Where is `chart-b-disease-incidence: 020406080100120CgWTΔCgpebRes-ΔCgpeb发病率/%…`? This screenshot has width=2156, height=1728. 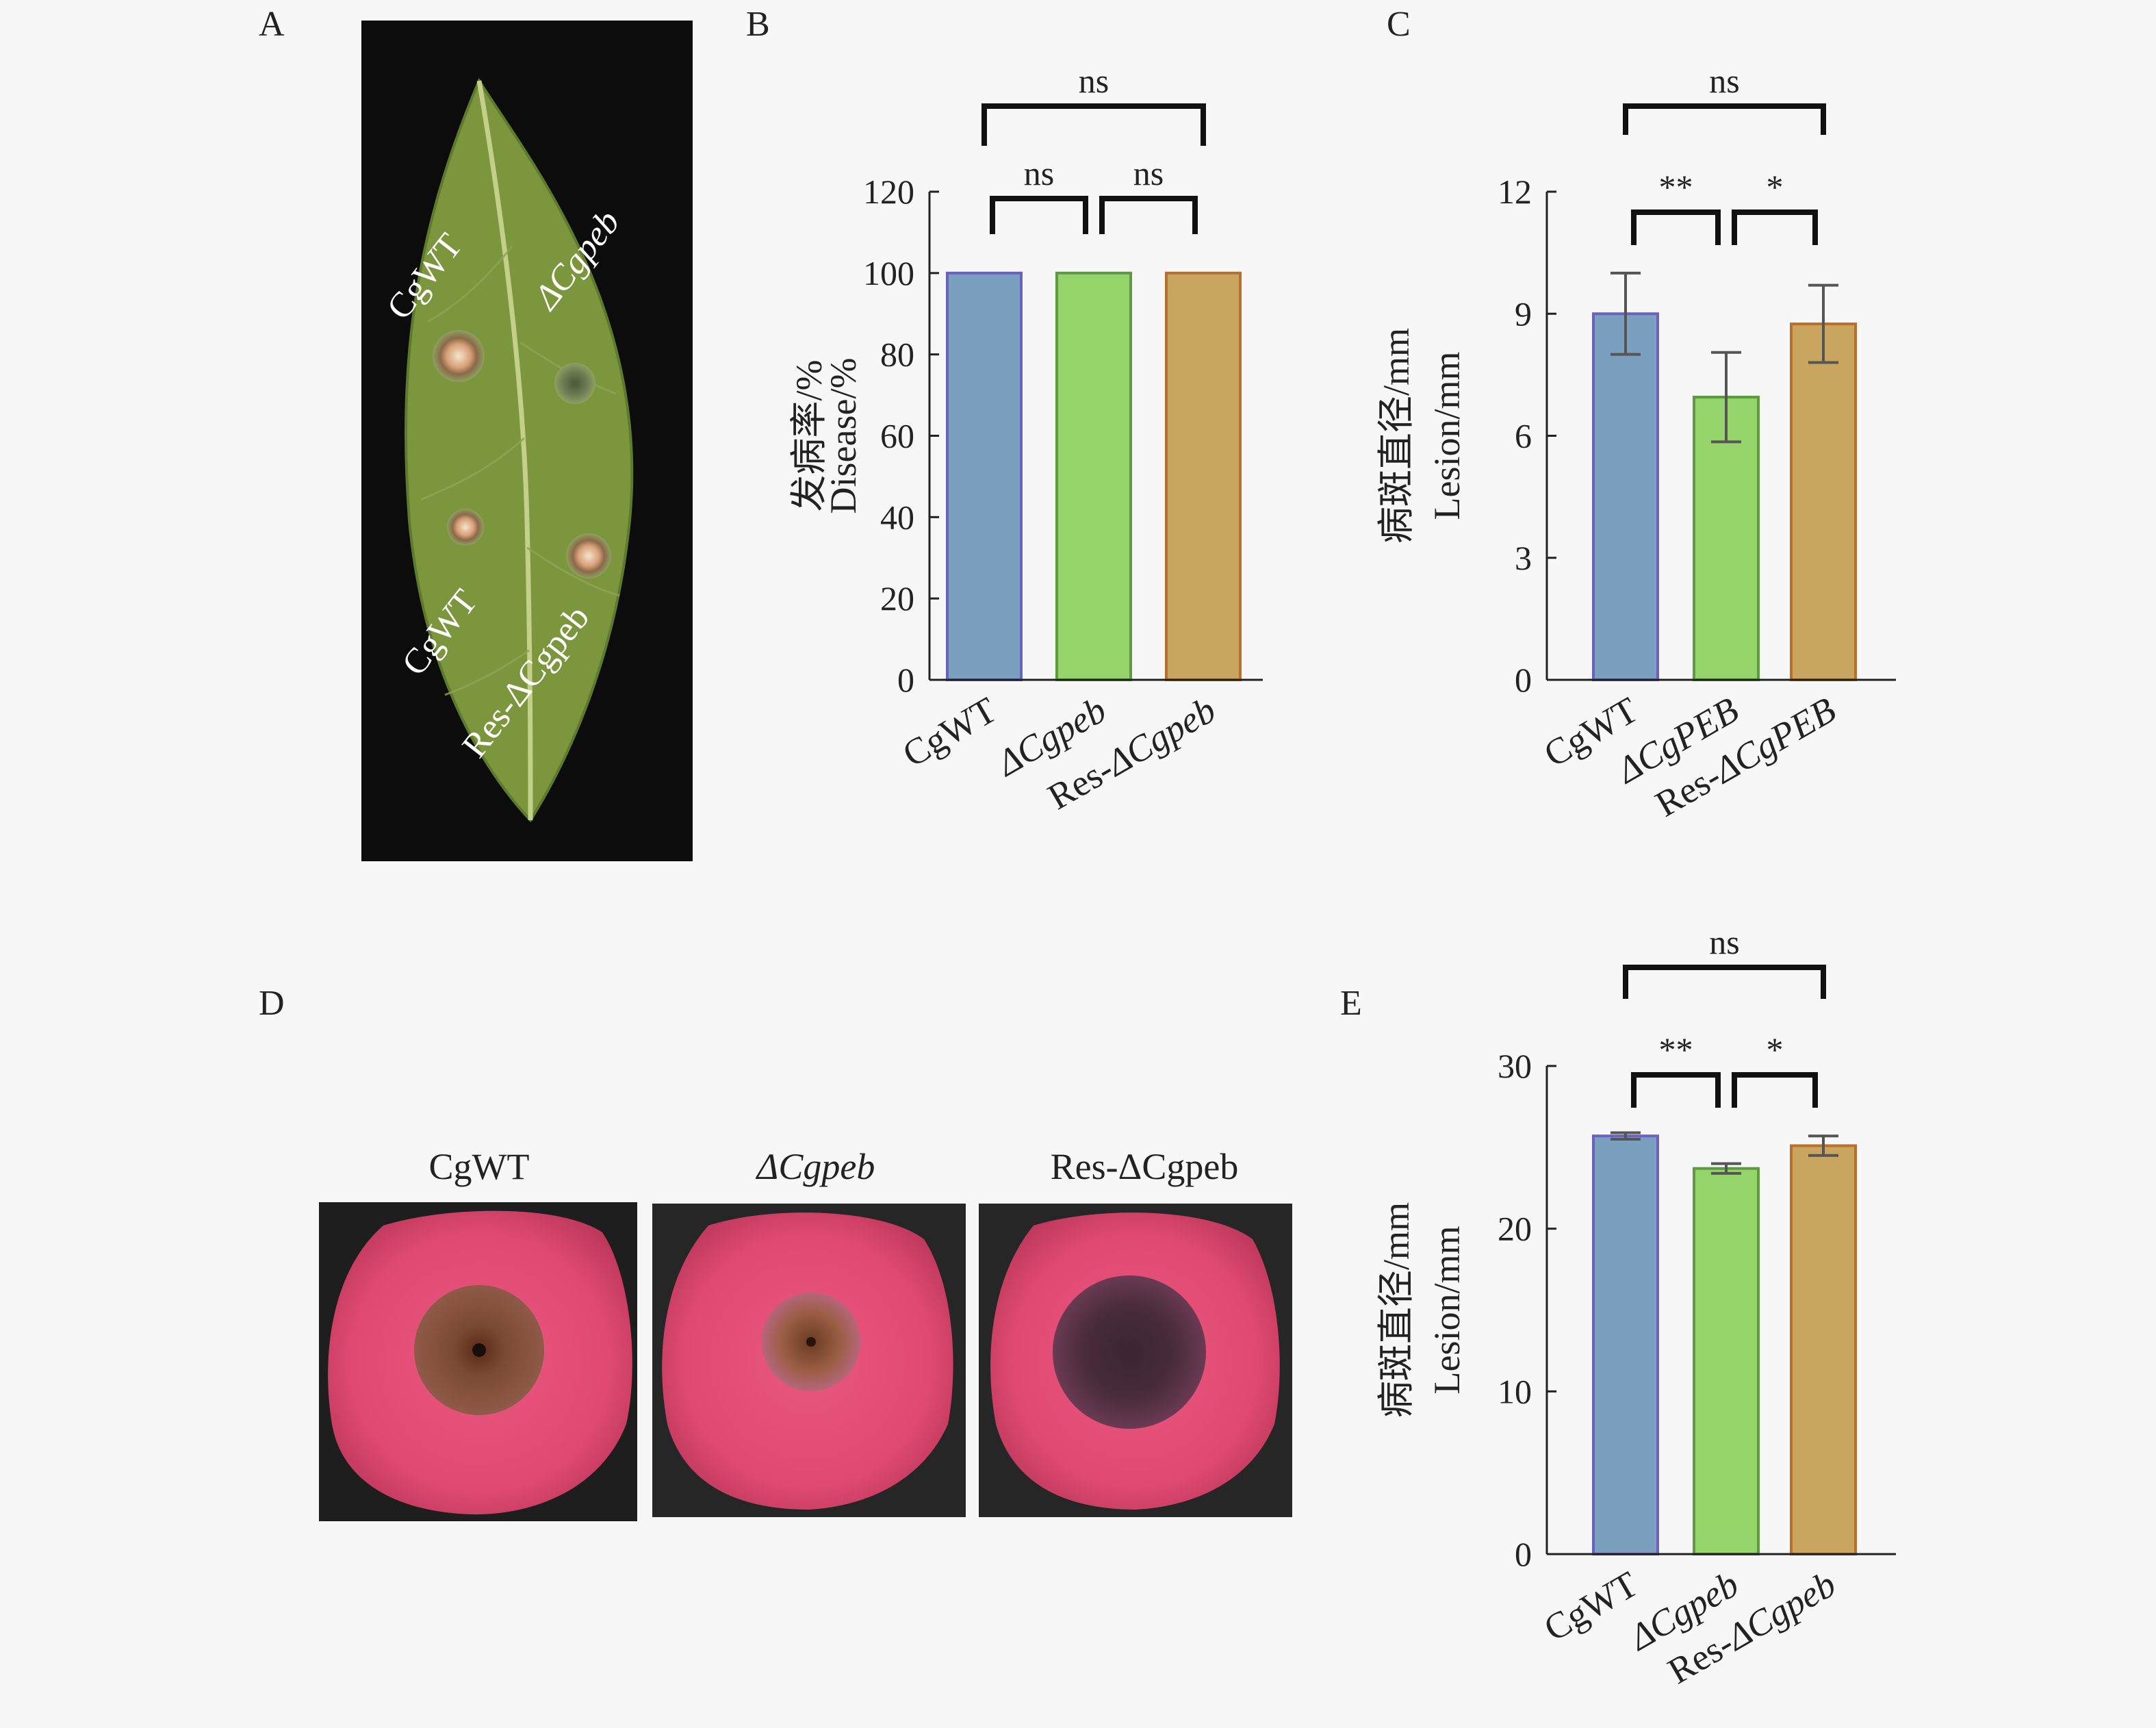 chart-b-disease-incidence: 020406080100120CgWTΔCgpebRes-ΔCgpeb发病率/%… is located at coordinates (1025, 439).